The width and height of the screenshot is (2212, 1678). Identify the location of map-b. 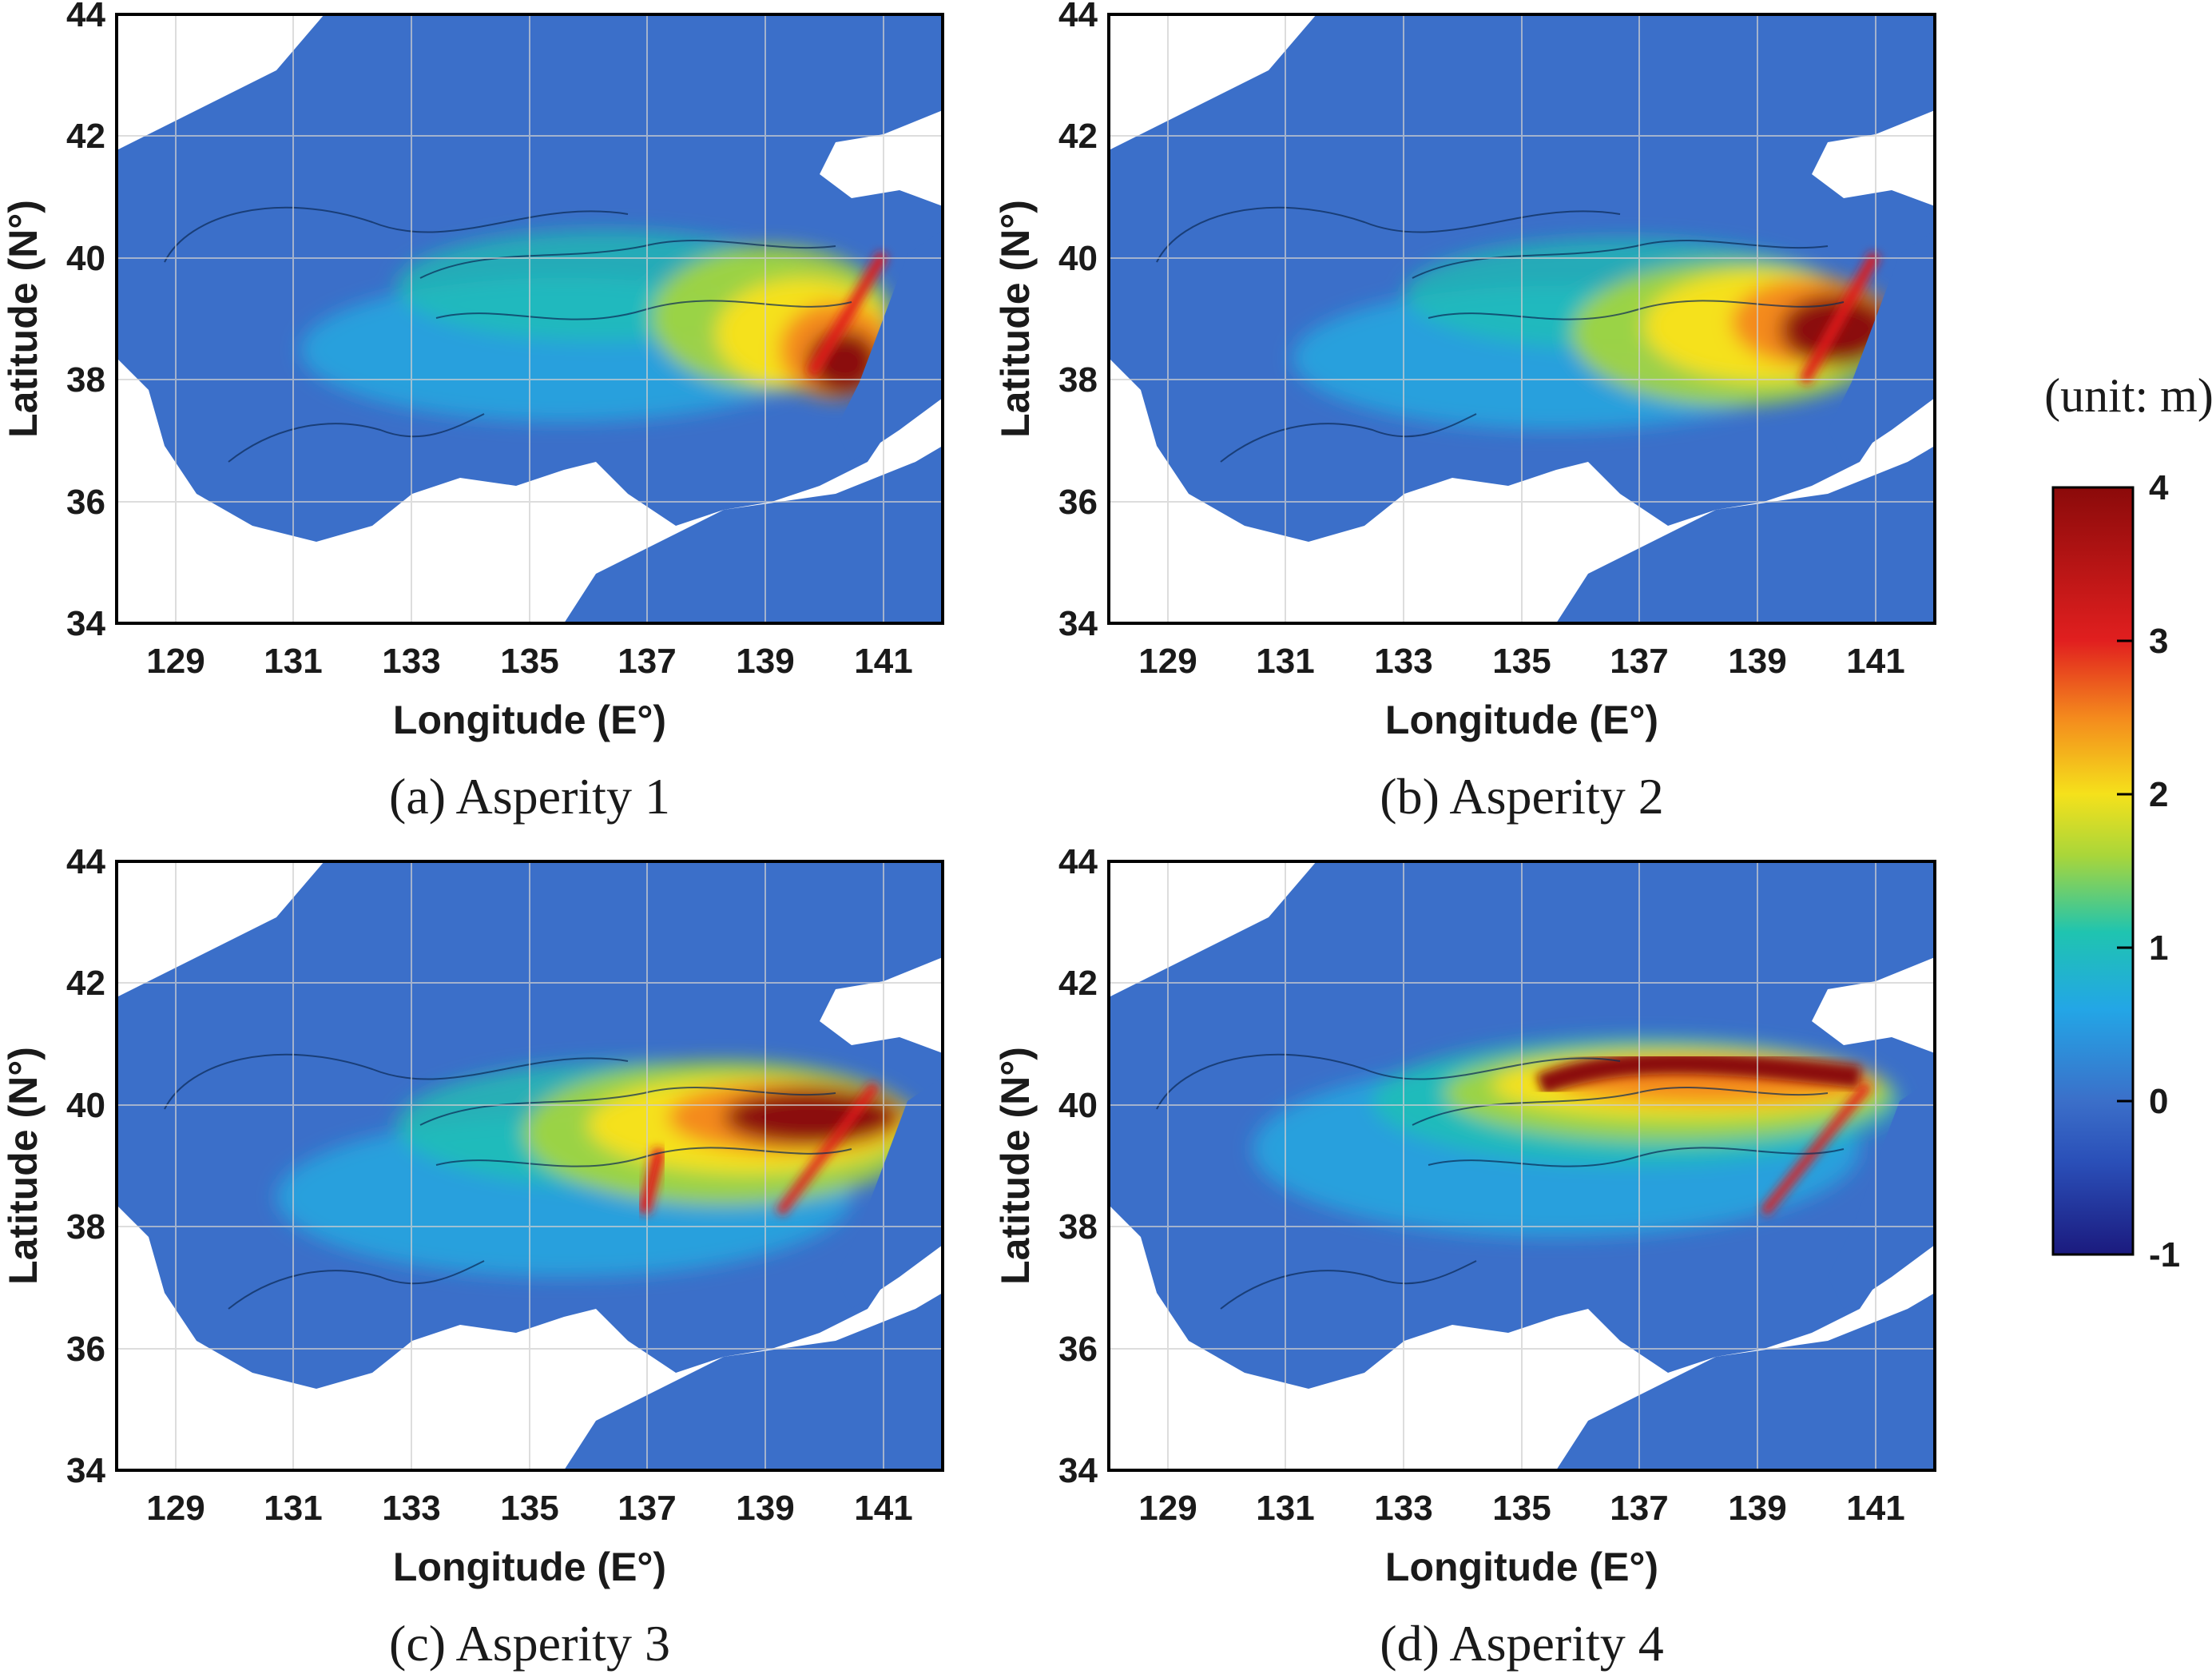
(1521, 319).